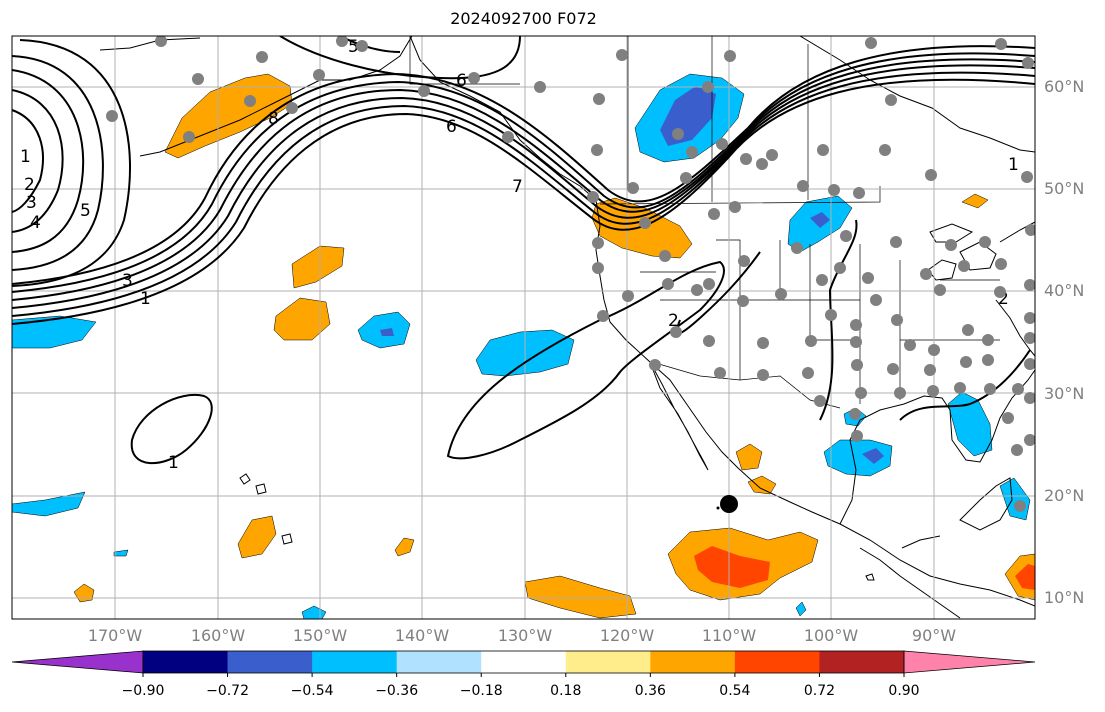 The image size is (1105, 712). I want to click on lat-label: 30°N, so click(1064, 393).